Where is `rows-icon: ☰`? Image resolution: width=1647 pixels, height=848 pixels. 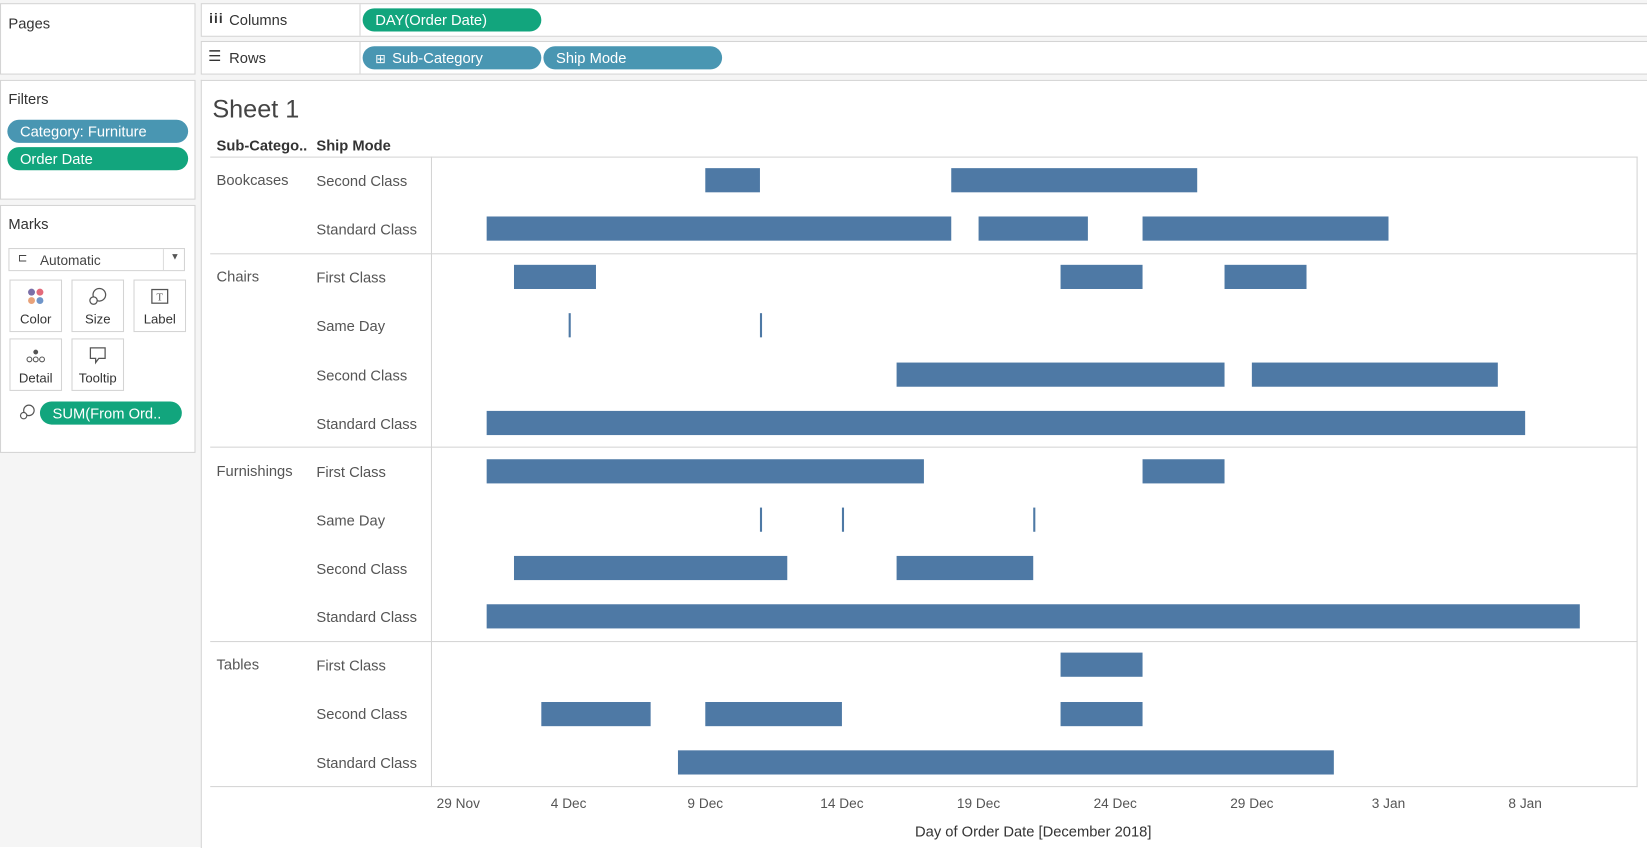
rows-icon: ☰ is located at coordinates (215, 56).